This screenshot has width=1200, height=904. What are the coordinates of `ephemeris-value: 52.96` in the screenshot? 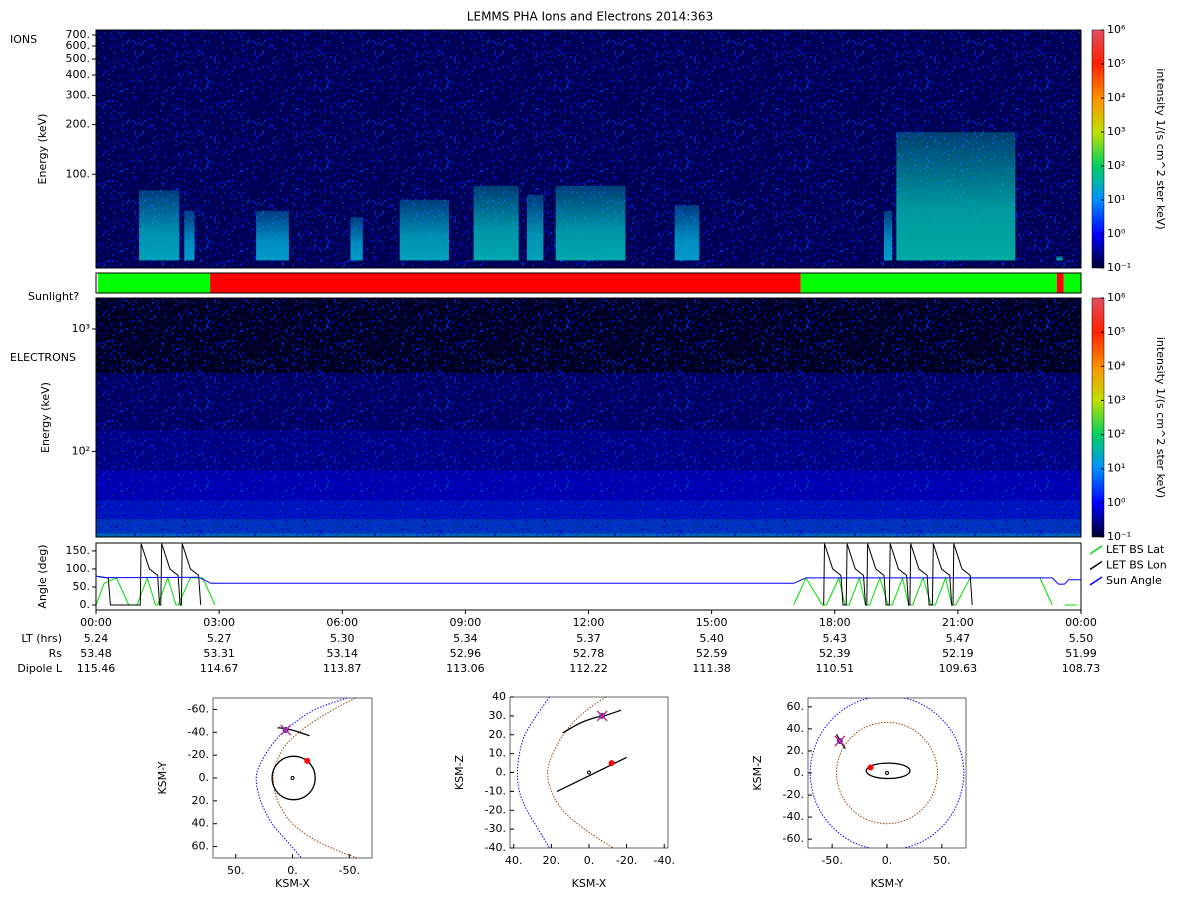 It's located at (466, 653).